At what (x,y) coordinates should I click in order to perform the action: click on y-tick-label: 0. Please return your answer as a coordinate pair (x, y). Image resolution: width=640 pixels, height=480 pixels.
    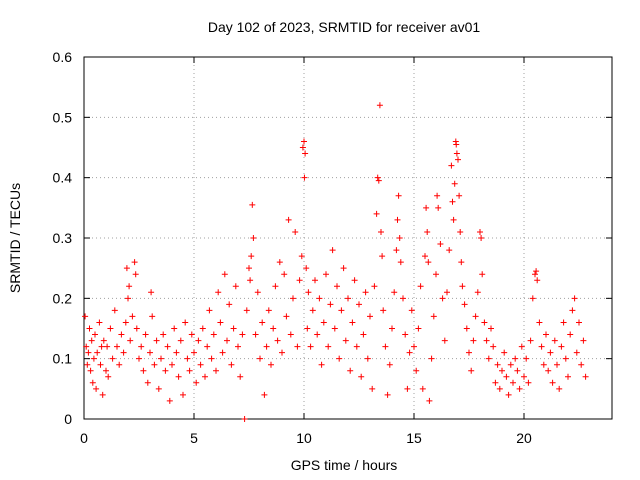
    Looking at the image, I should click on (68, 419).